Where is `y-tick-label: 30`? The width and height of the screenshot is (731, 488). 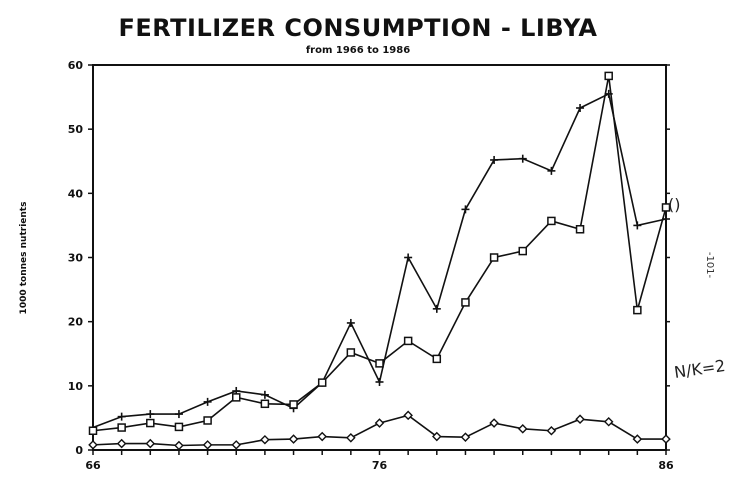 y-tick-label: 30 is located at coordinates (76, 258).